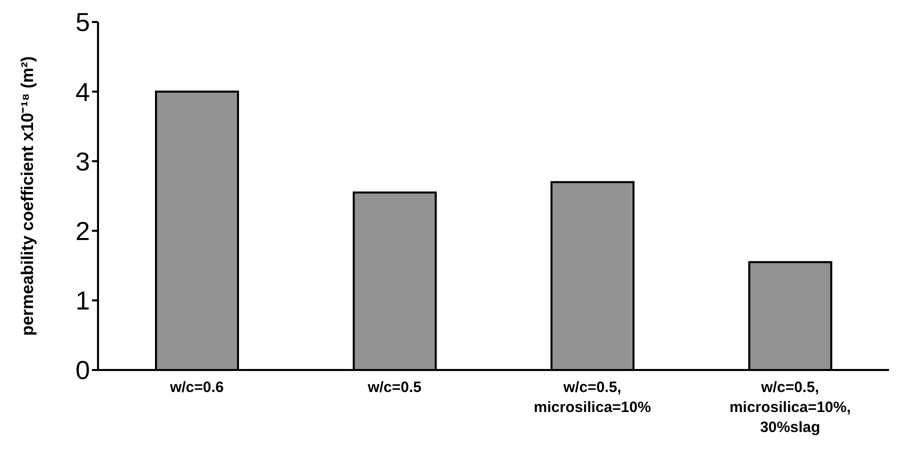 The height and width of the screenshot is (457, 907). I want to click on x-tick-label: w/c=0.5, microsilica=10%, 30%slag, so click(790, 407).